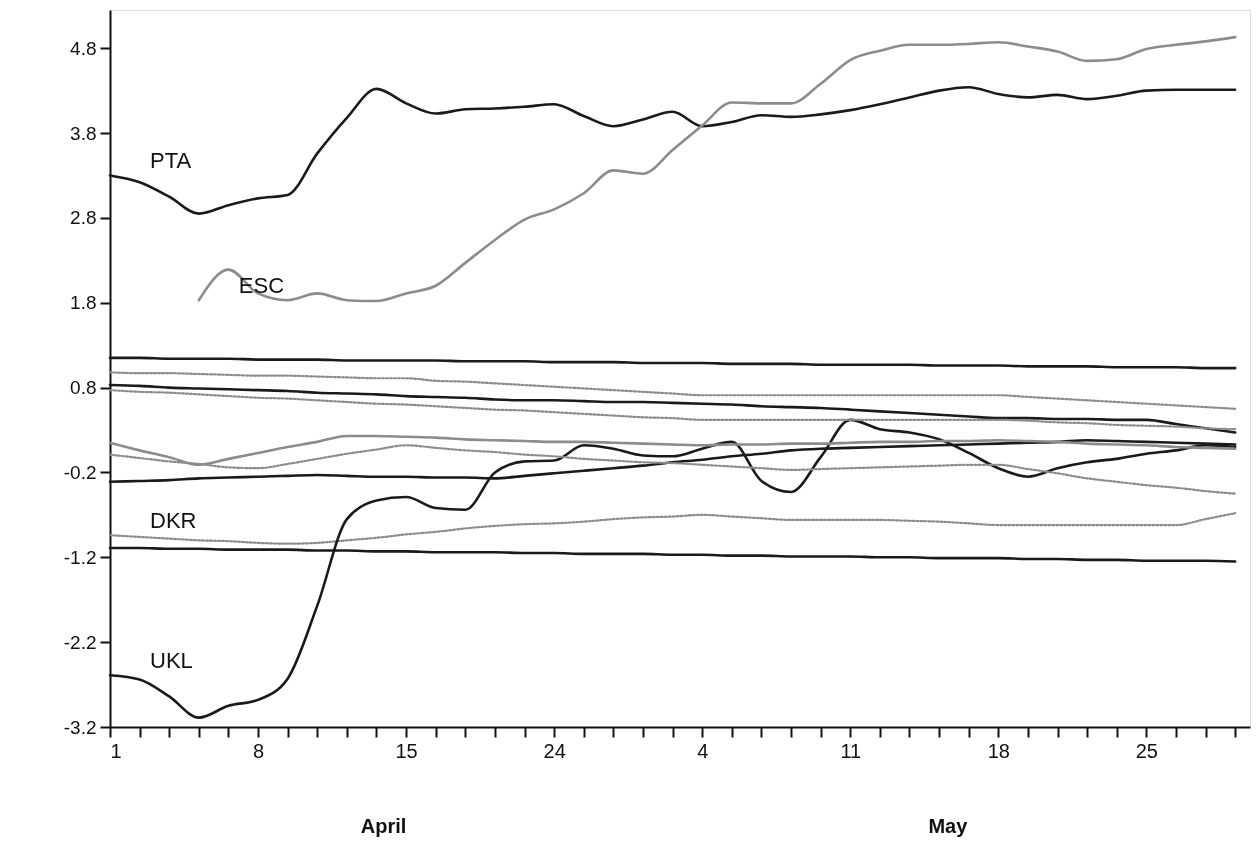 The height and width of the screenshot is (846, 1256). Describe the element at coordinates (261, 286) in the screenshot. I see `series-label: ESC` at that location.